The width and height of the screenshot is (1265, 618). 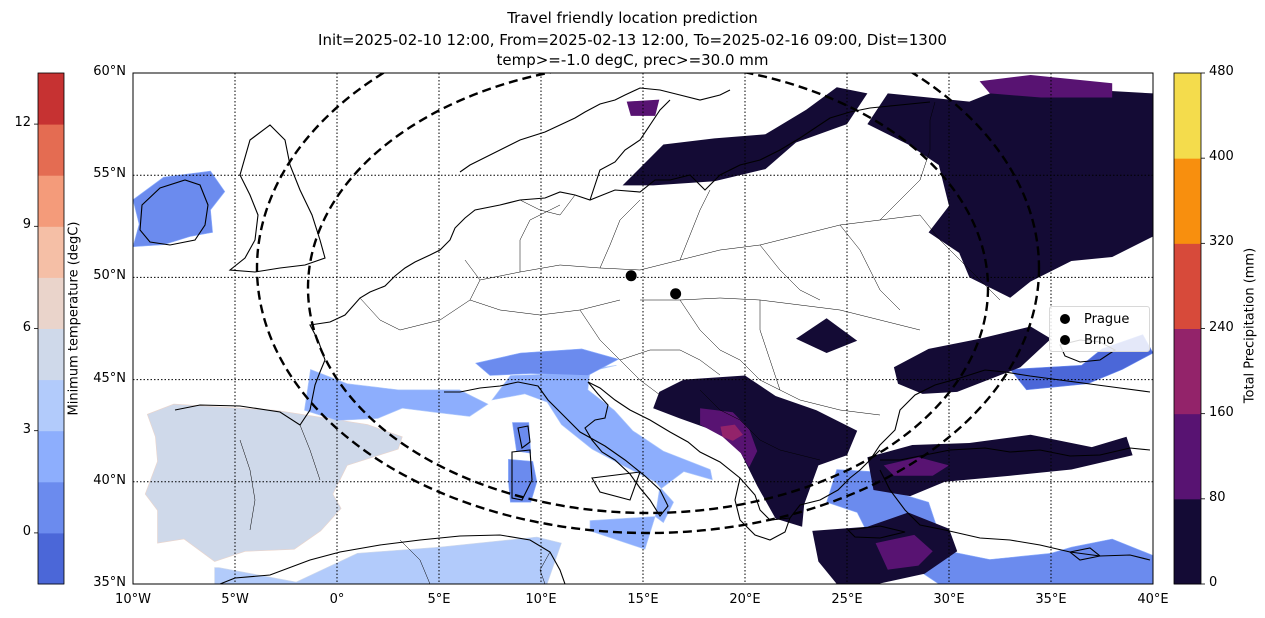 What do you see at coordinates (109, 174) in the screenshot?
I see `lat-tick-label: 55°N` at bounding box center [109, 174].